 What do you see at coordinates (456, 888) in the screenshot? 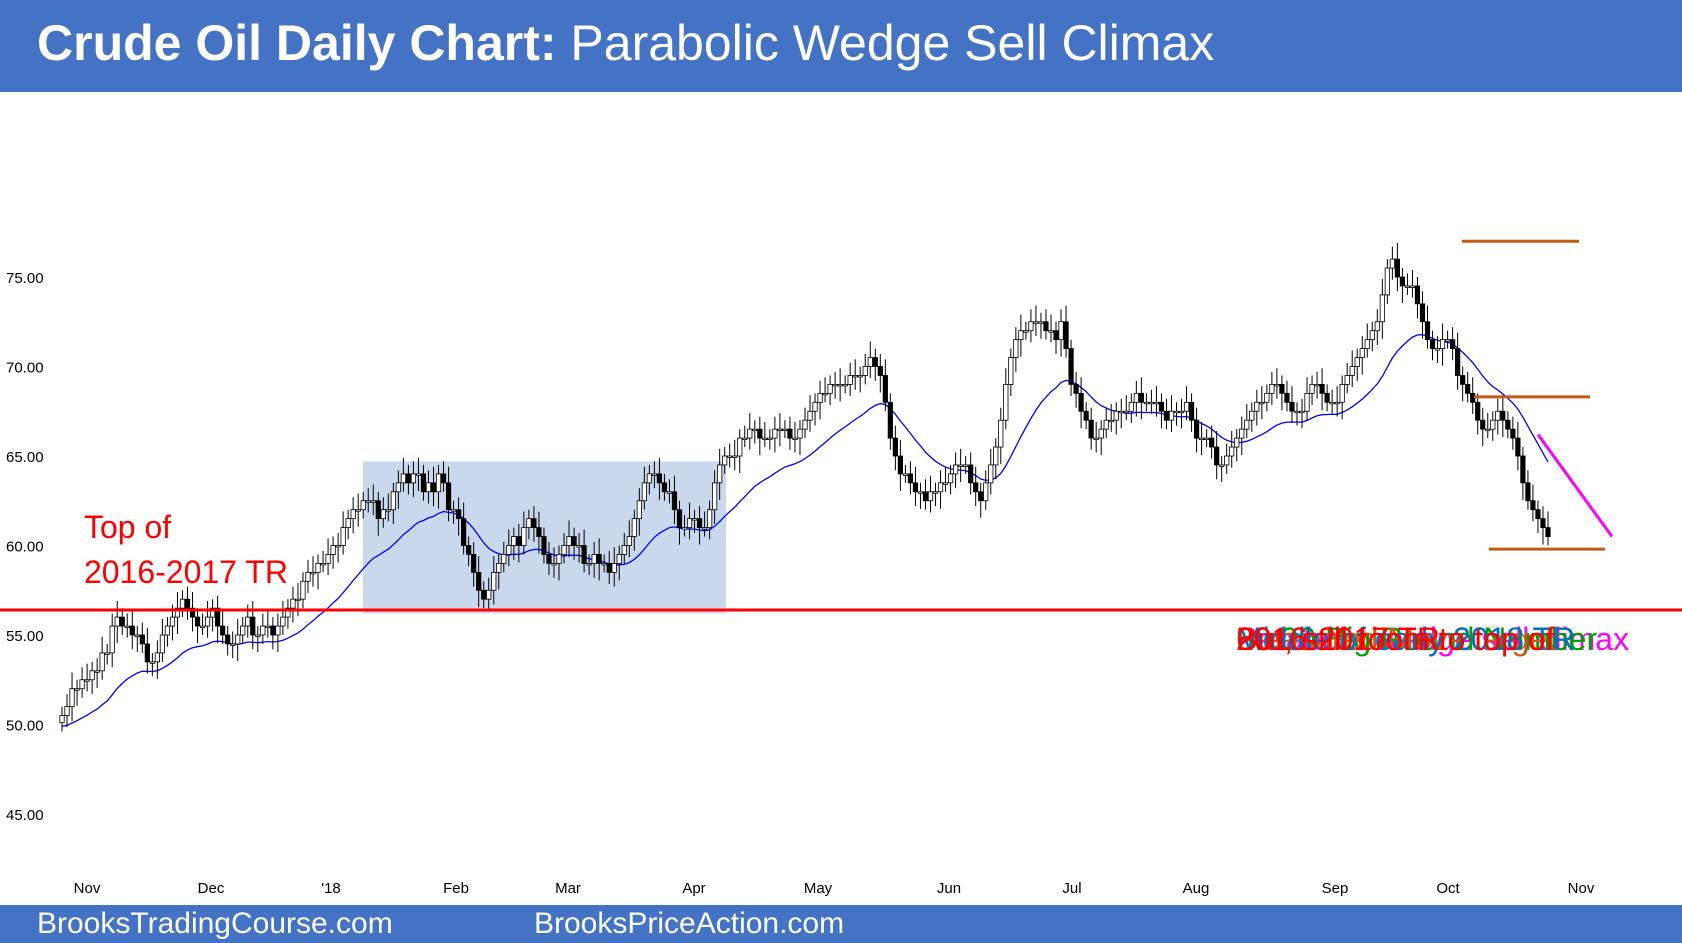
I see `x-tick-label: Feb` at bounding box center [456, 888].